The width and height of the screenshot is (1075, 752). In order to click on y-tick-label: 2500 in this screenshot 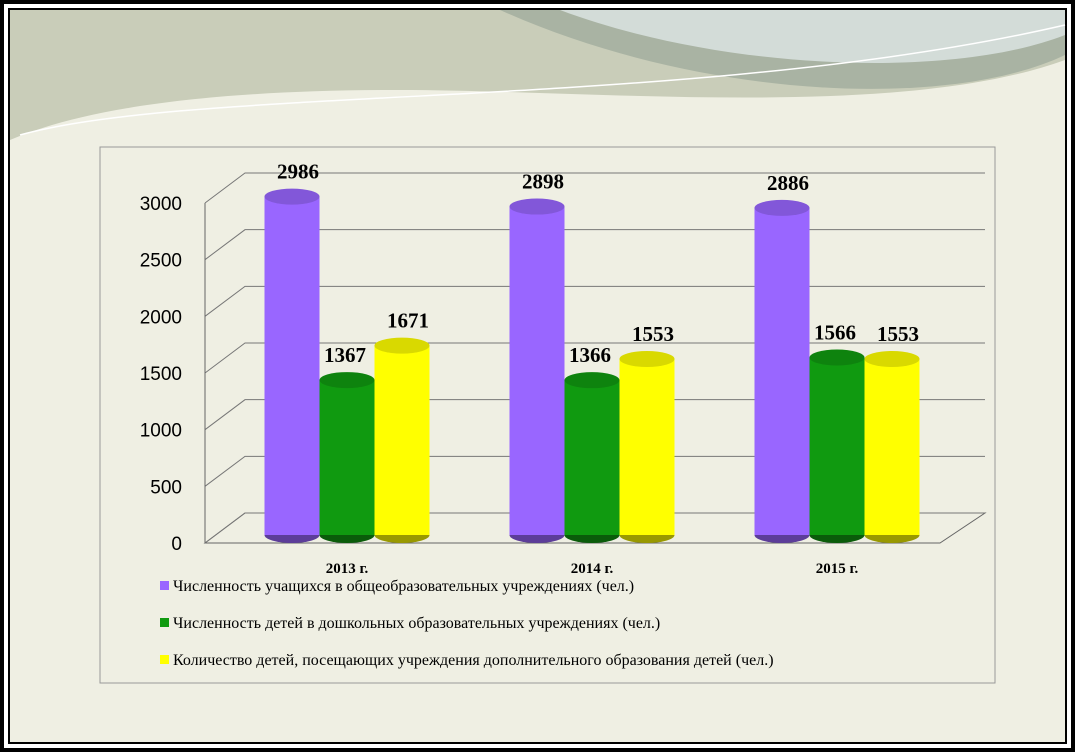, I will do `click(161, 261)`.